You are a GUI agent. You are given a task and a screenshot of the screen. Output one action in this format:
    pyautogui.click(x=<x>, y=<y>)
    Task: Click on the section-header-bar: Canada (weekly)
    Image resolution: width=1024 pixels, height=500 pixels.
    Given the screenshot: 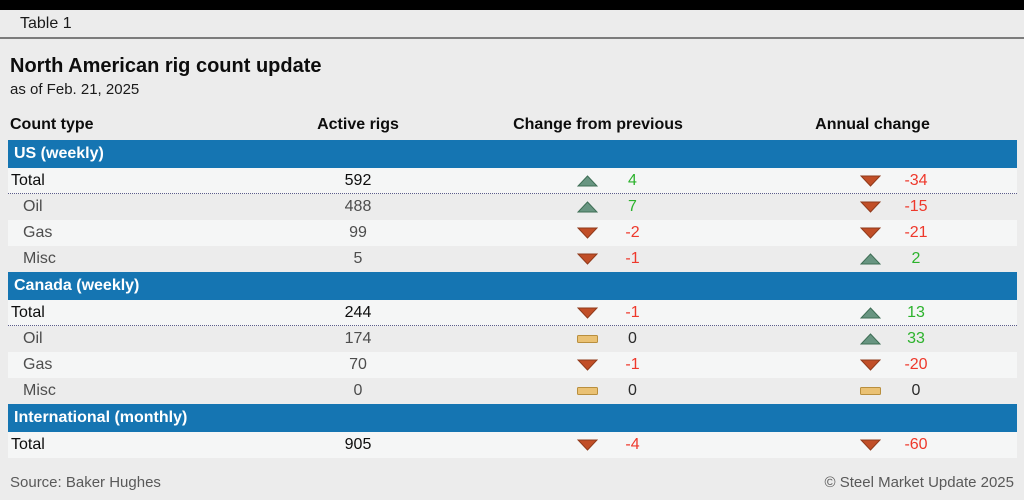 What is the action you would take?
    pyautogui.click(x=512, y=286)
    